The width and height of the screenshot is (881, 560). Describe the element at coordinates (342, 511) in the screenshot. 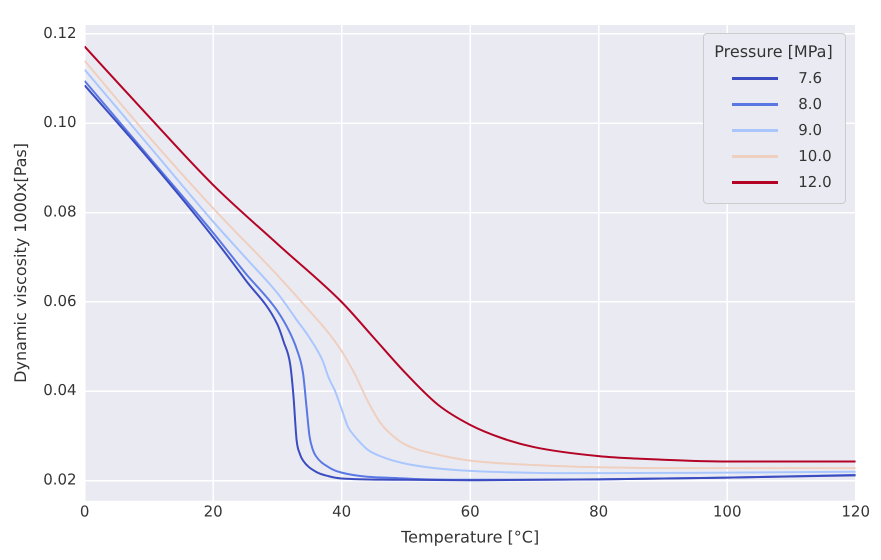

I see `x-tick-label: 40` at that location.